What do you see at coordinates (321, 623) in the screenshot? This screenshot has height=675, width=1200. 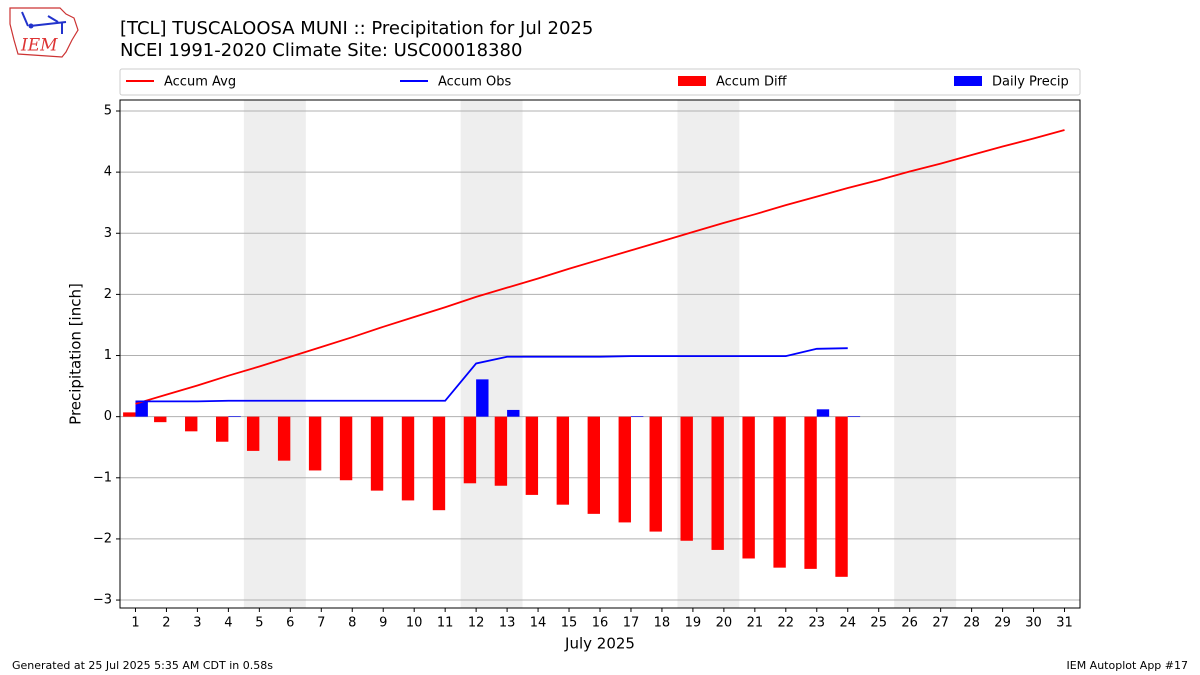 I see `x-tick-label: 7` at bounding box center [321, 623].